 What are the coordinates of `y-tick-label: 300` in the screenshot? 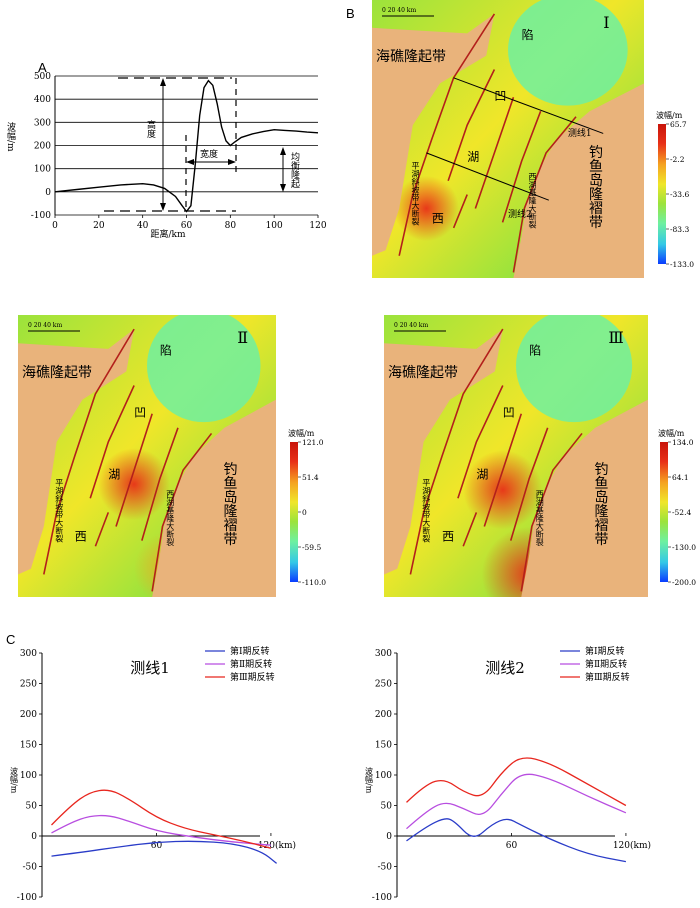 It's located at (383, 654).